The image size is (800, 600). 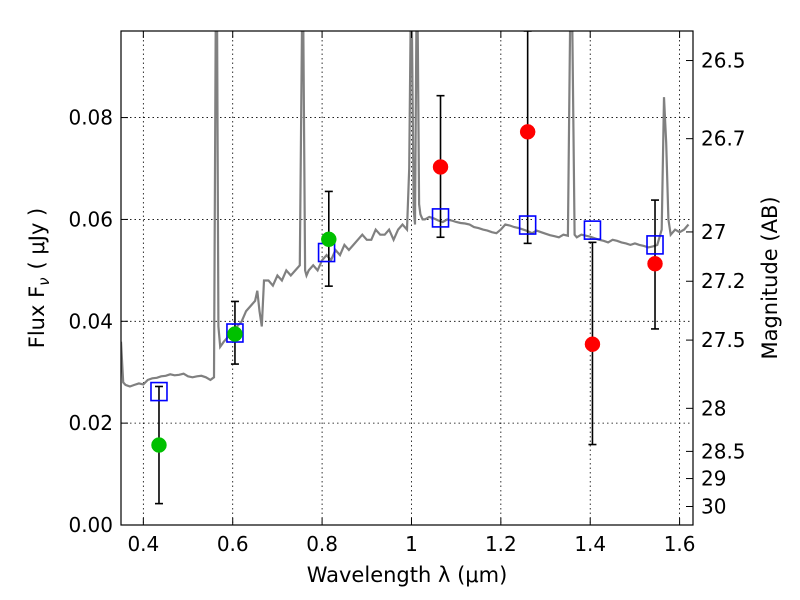 I want to click on magnitude-tick-label: 28, so click(x=713, y=408).